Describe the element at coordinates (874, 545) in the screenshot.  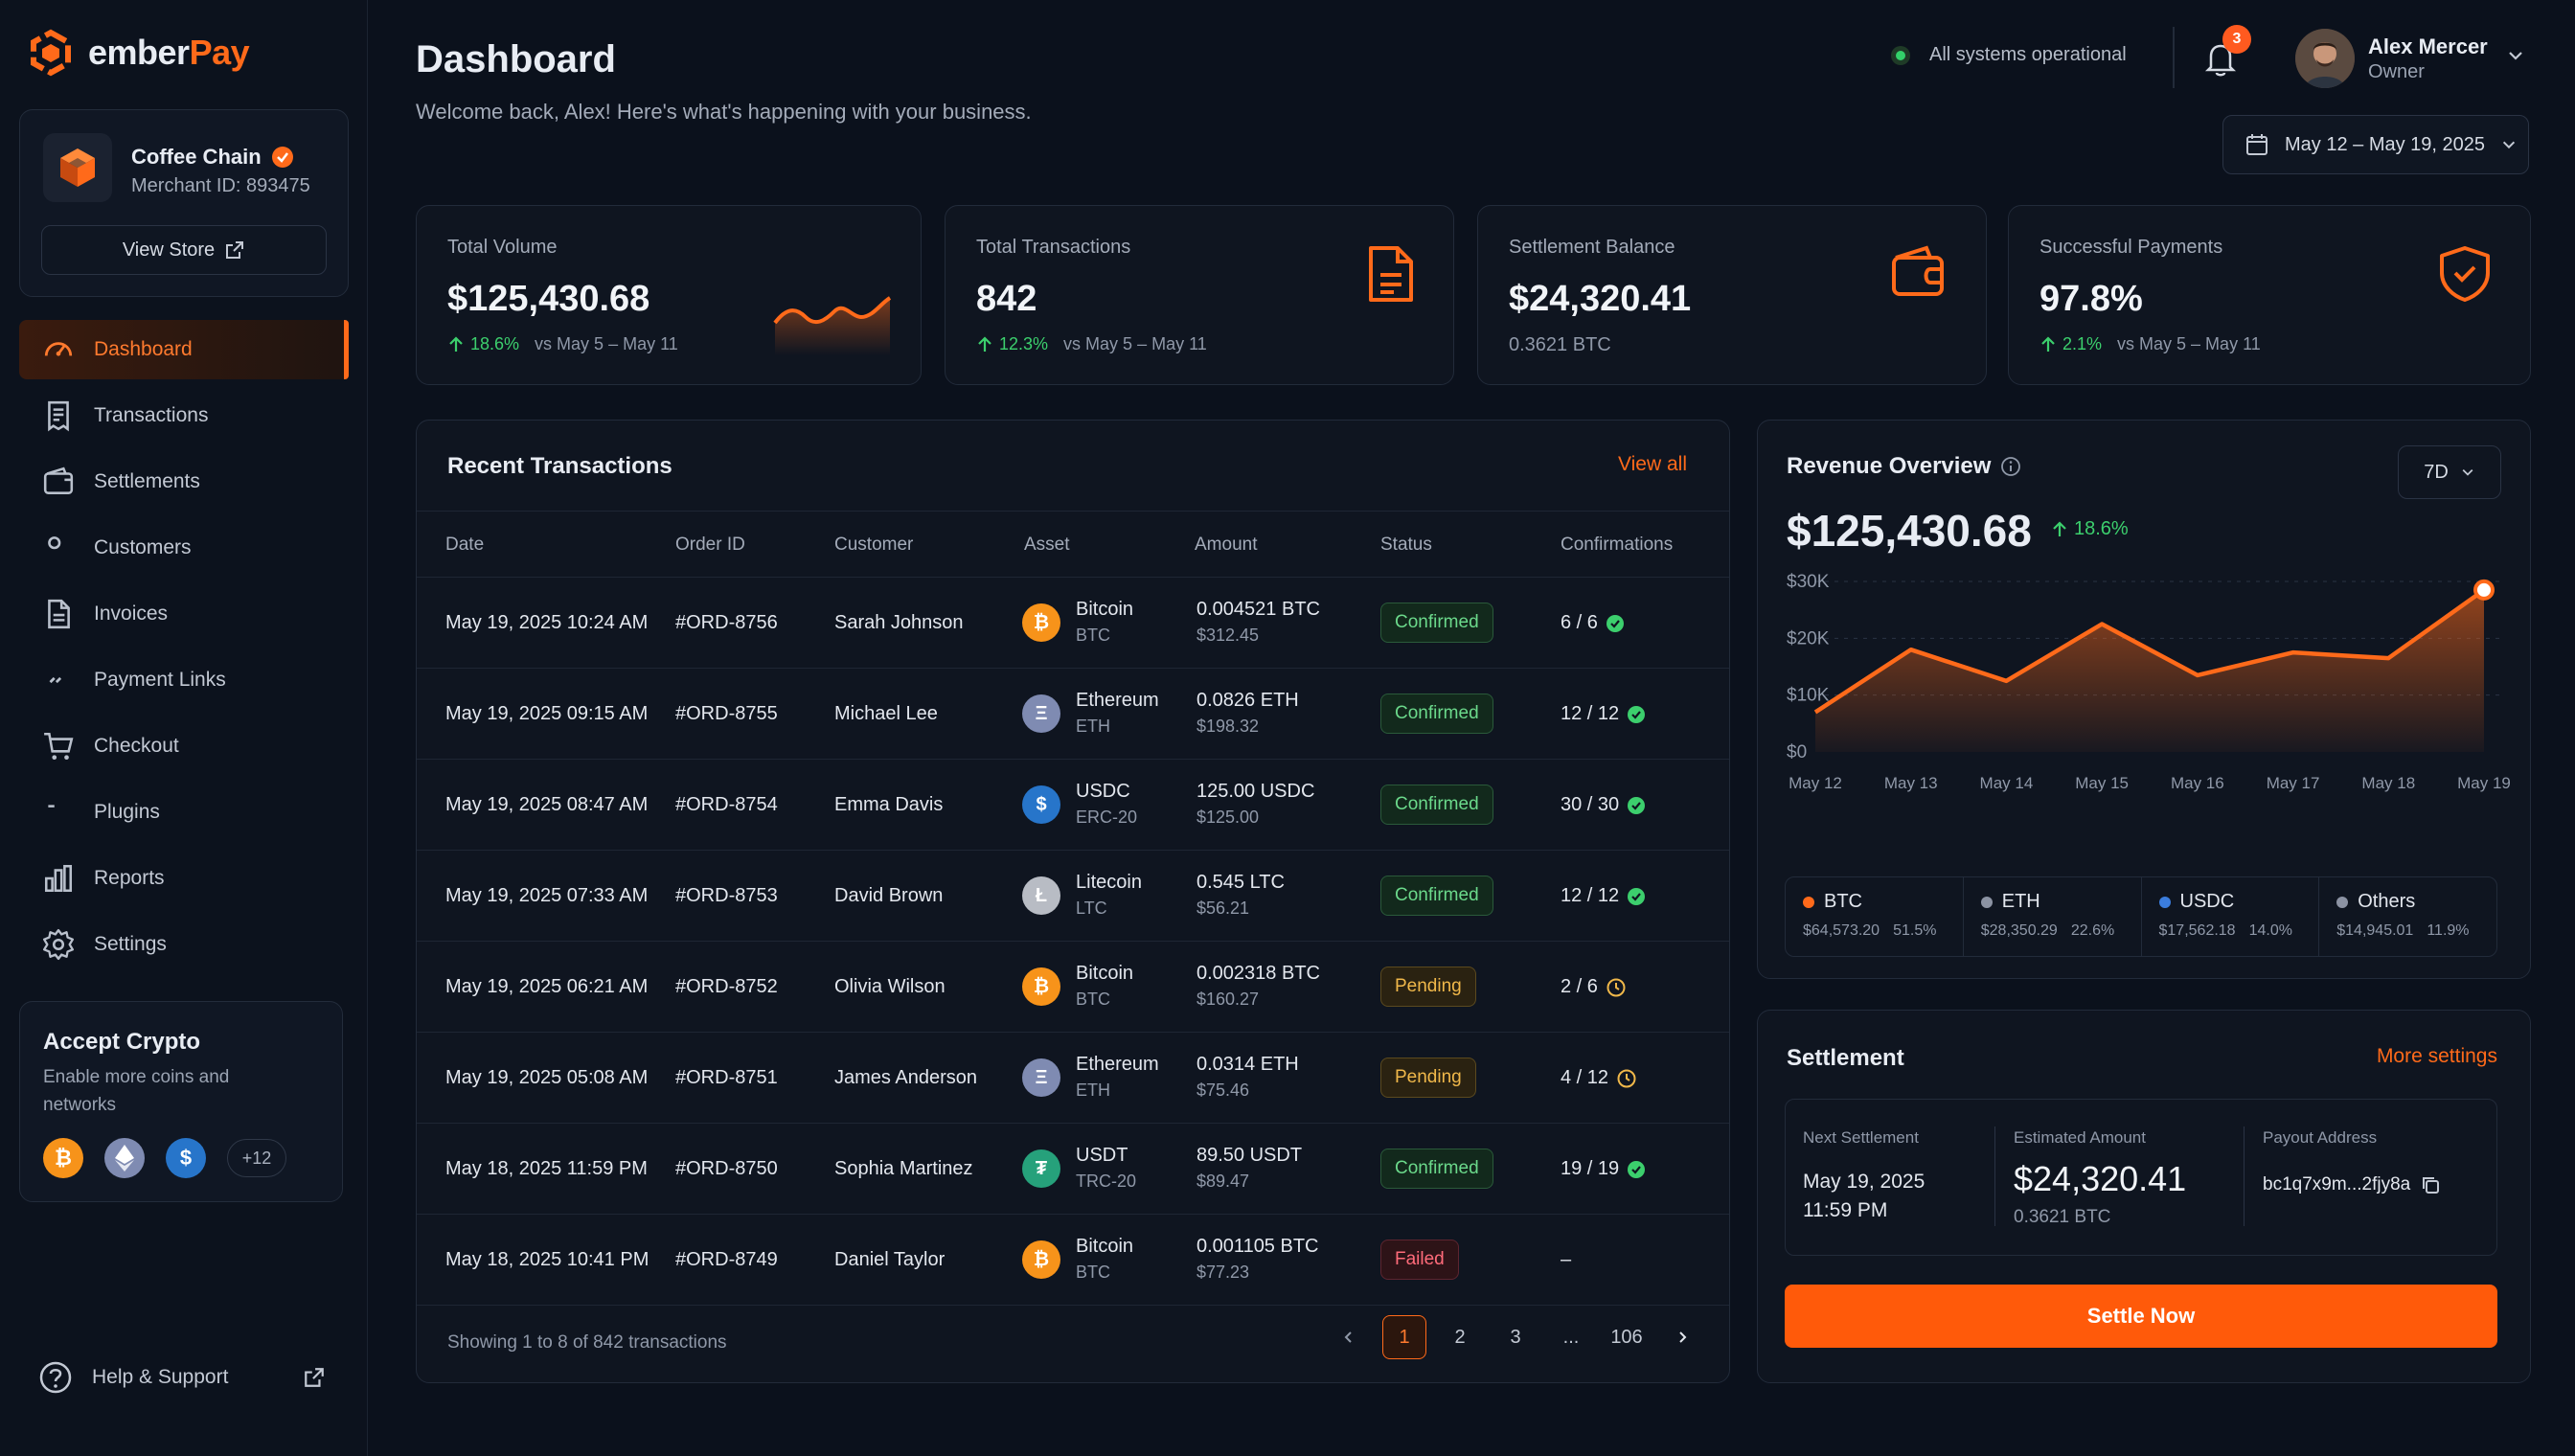
I see `column-header-customer: Customer` at that location.